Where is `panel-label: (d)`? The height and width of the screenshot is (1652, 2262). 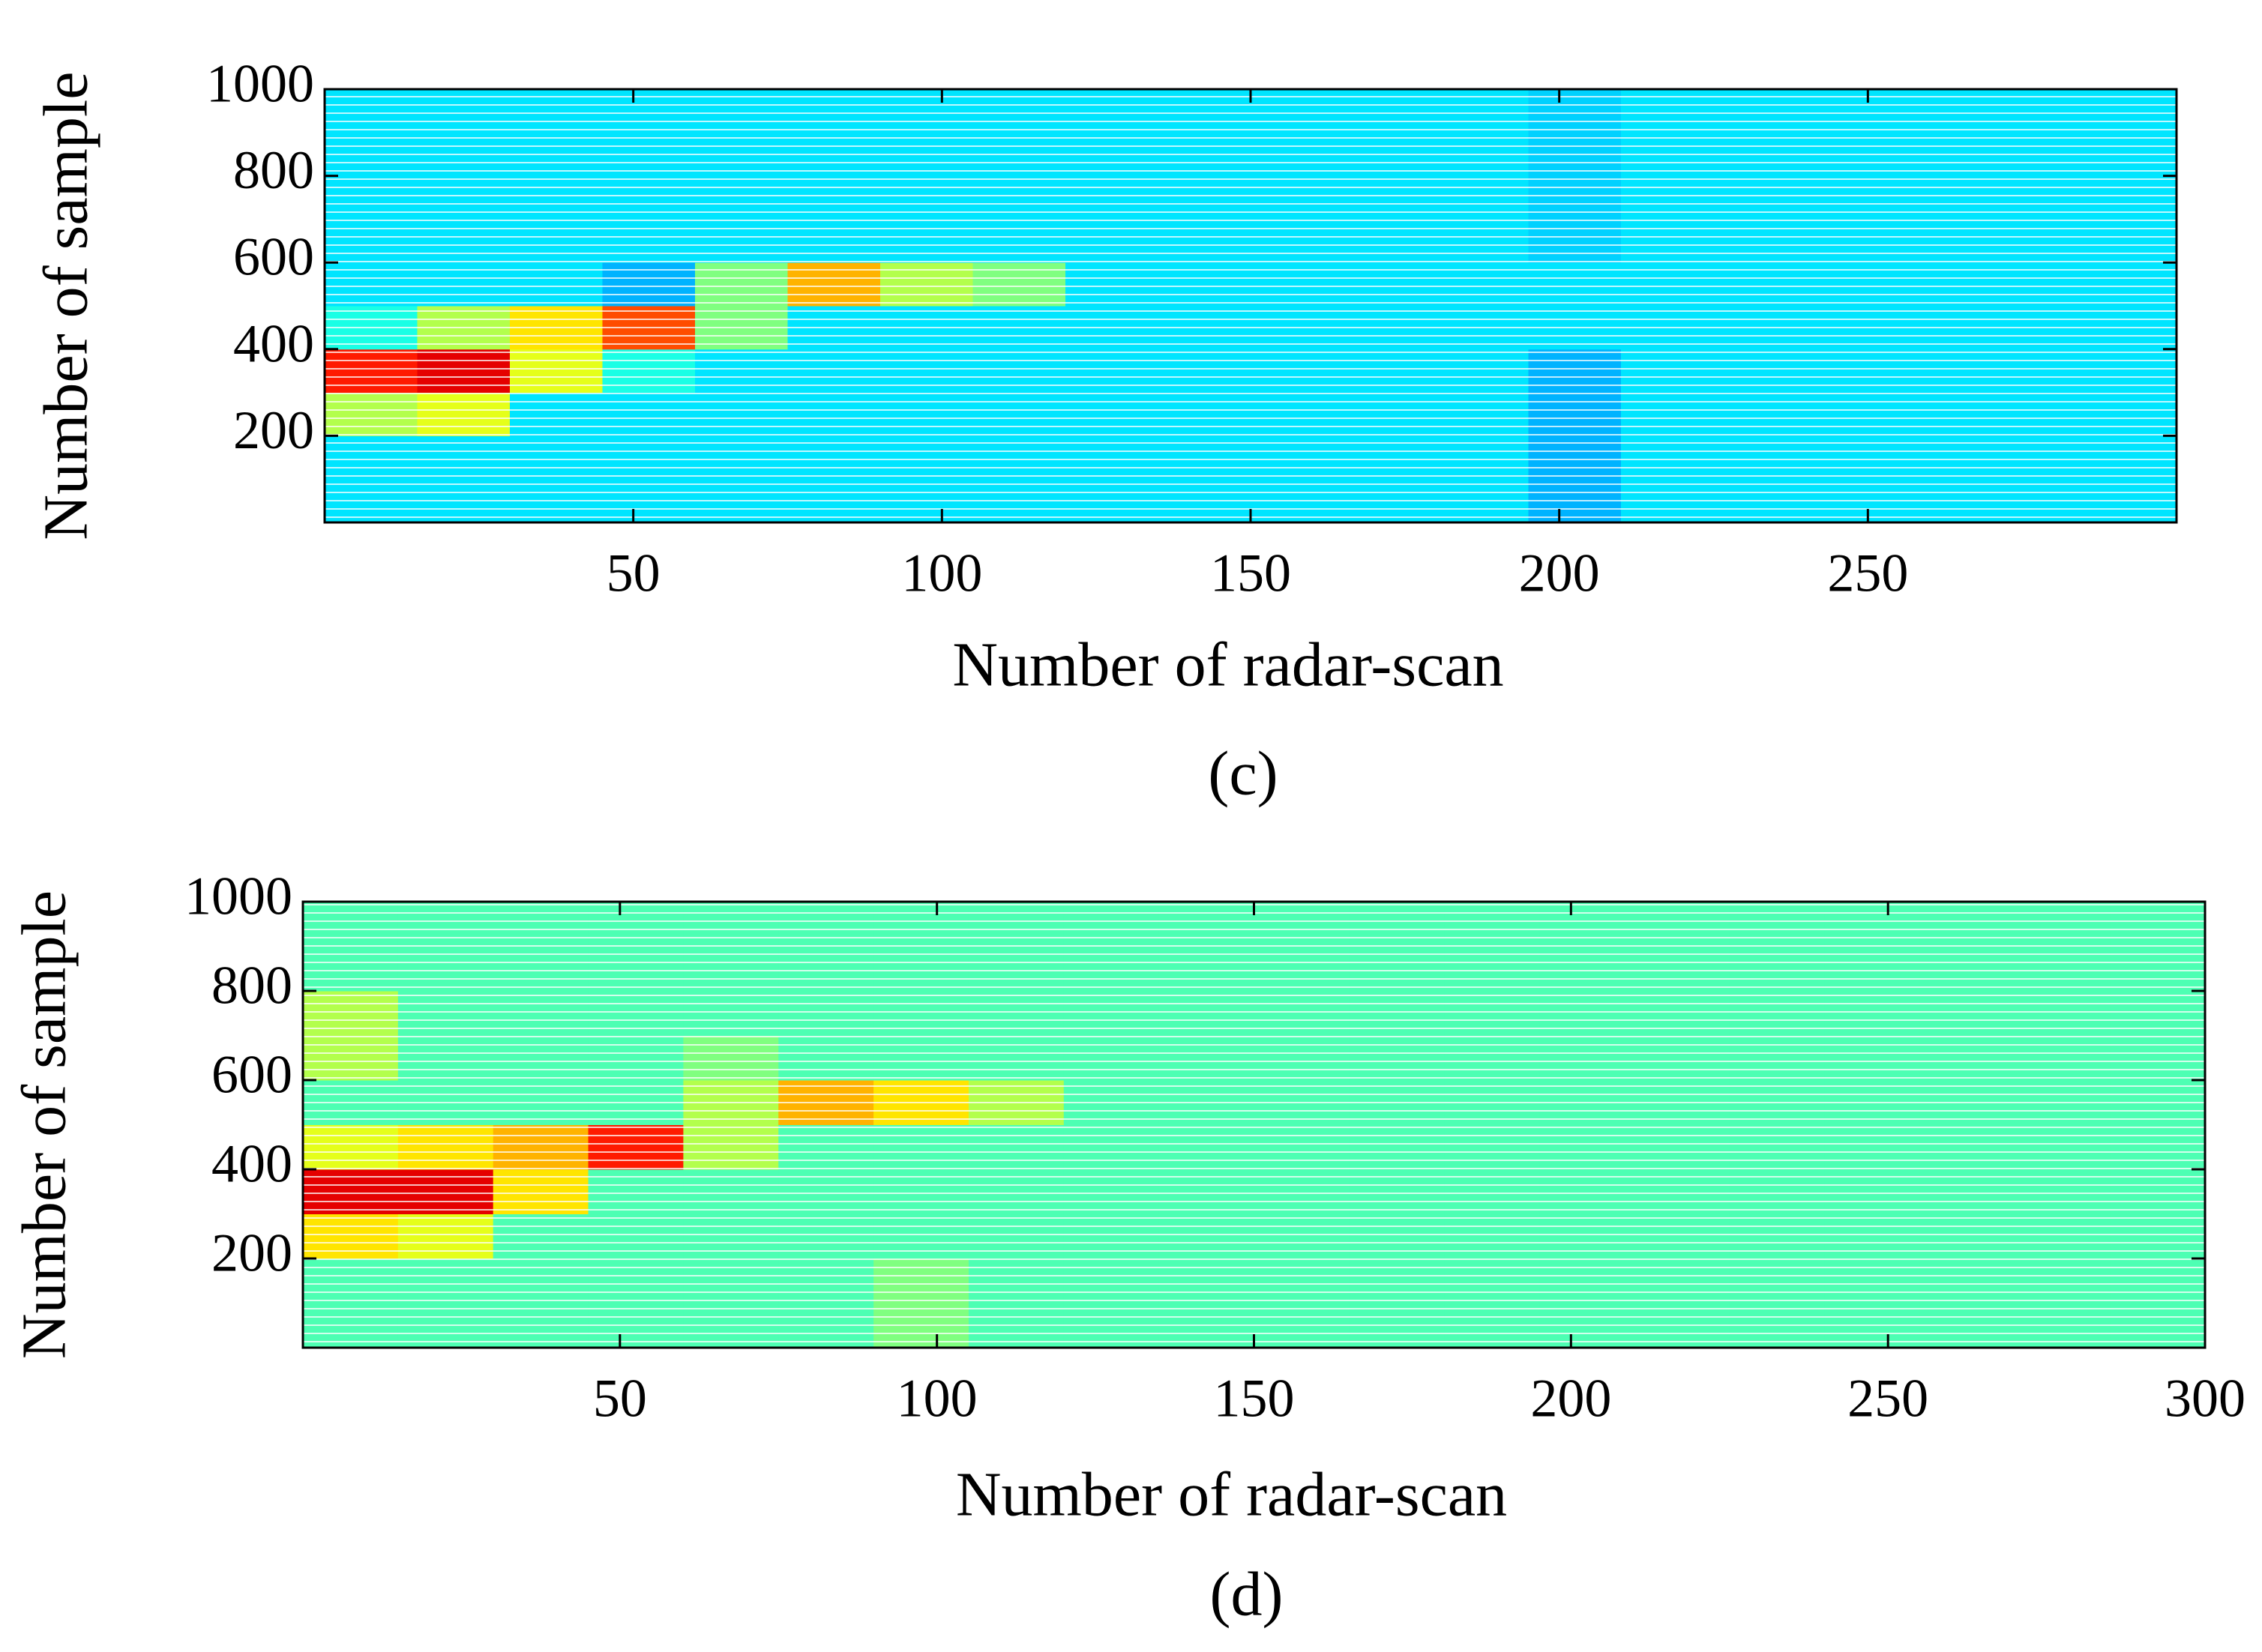 panel-label: (d) is located at coordinates (1247, 1594).